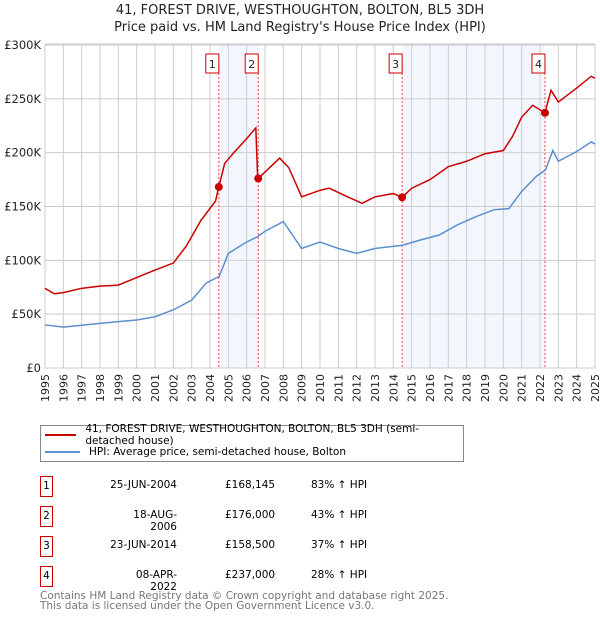 The width and height of the screenshot is (600, 620). I want to click on sale-number: 2, so click(251, 64).